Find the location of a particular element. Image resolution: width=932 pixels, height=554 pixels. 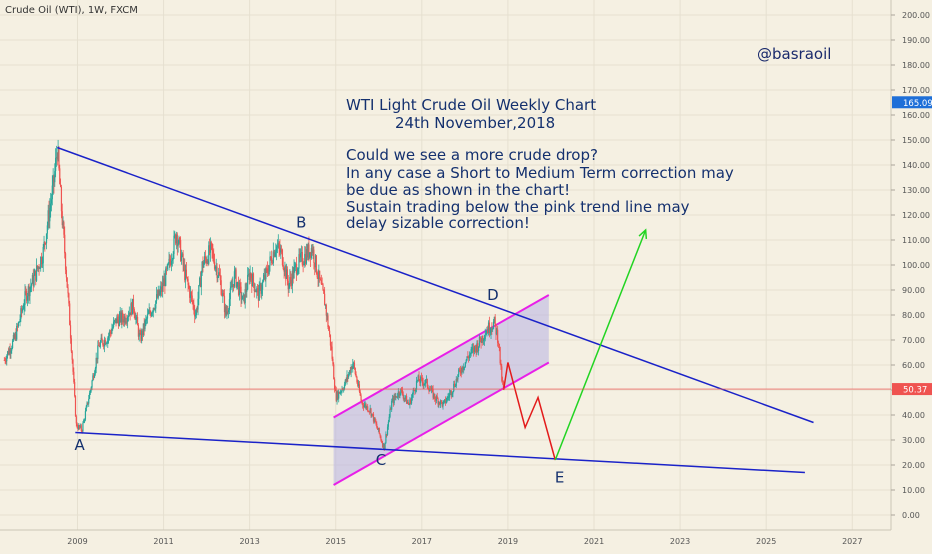

price-axis-panel is located at coordinates (911, 265).